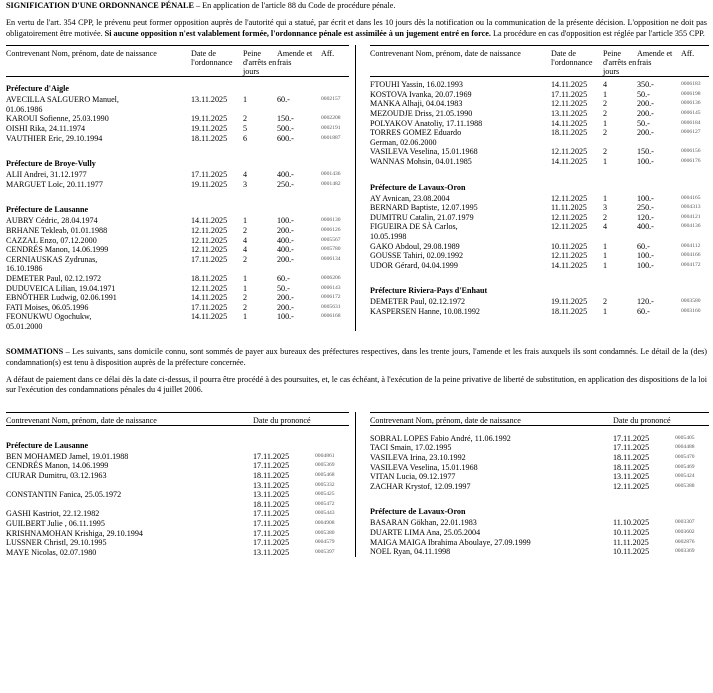 The height and width of the screenshot is (693, 713). Describe the element at coordinates (356, 407) in the screenshot. I see `layout-gap` at that location.